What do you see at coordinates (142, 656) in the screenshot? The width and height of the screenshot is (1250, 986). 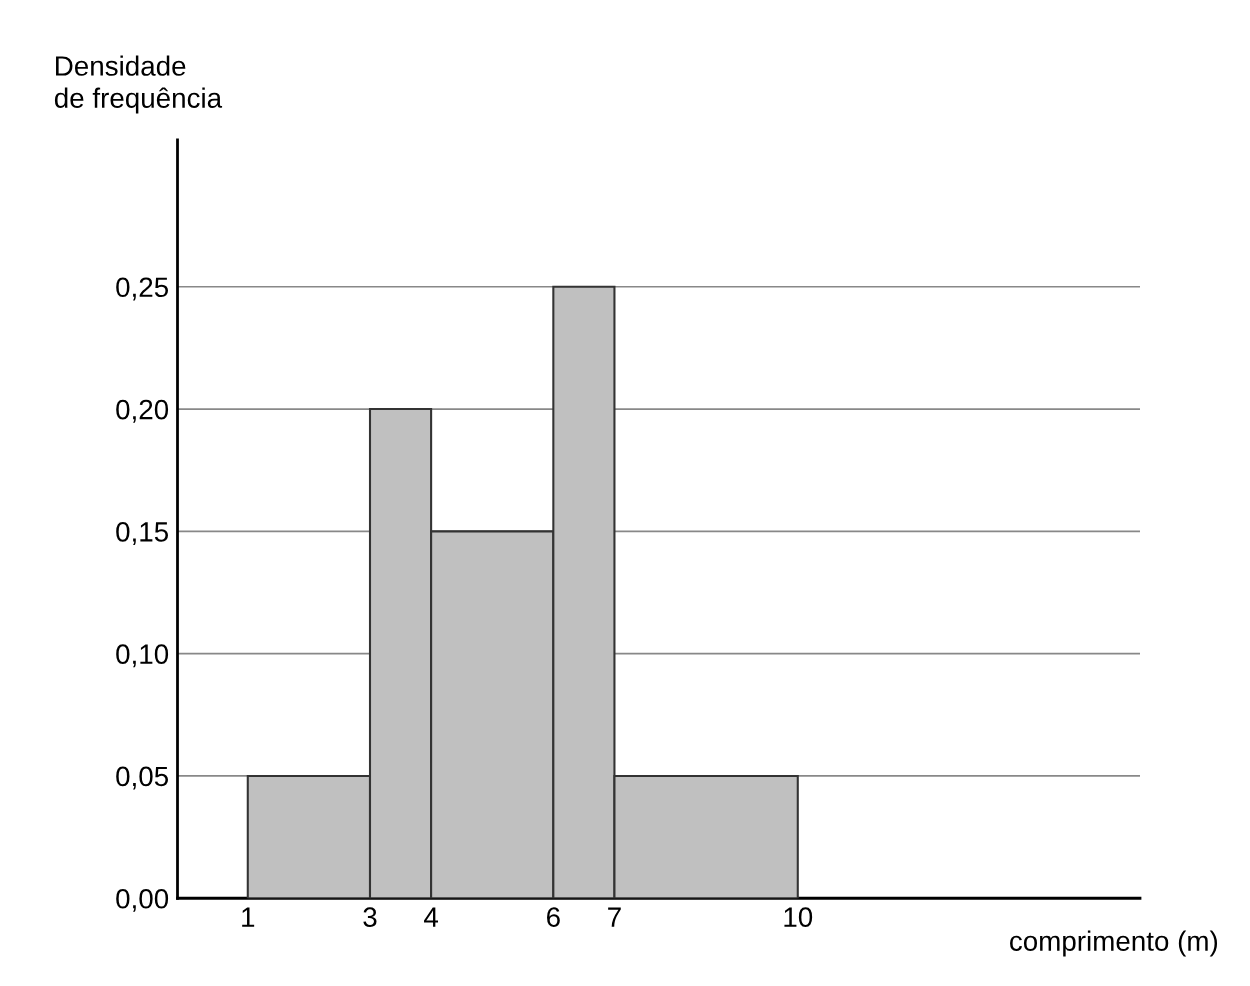 I see `y-tick-label: 0,10` at bounding box center [142, 656].